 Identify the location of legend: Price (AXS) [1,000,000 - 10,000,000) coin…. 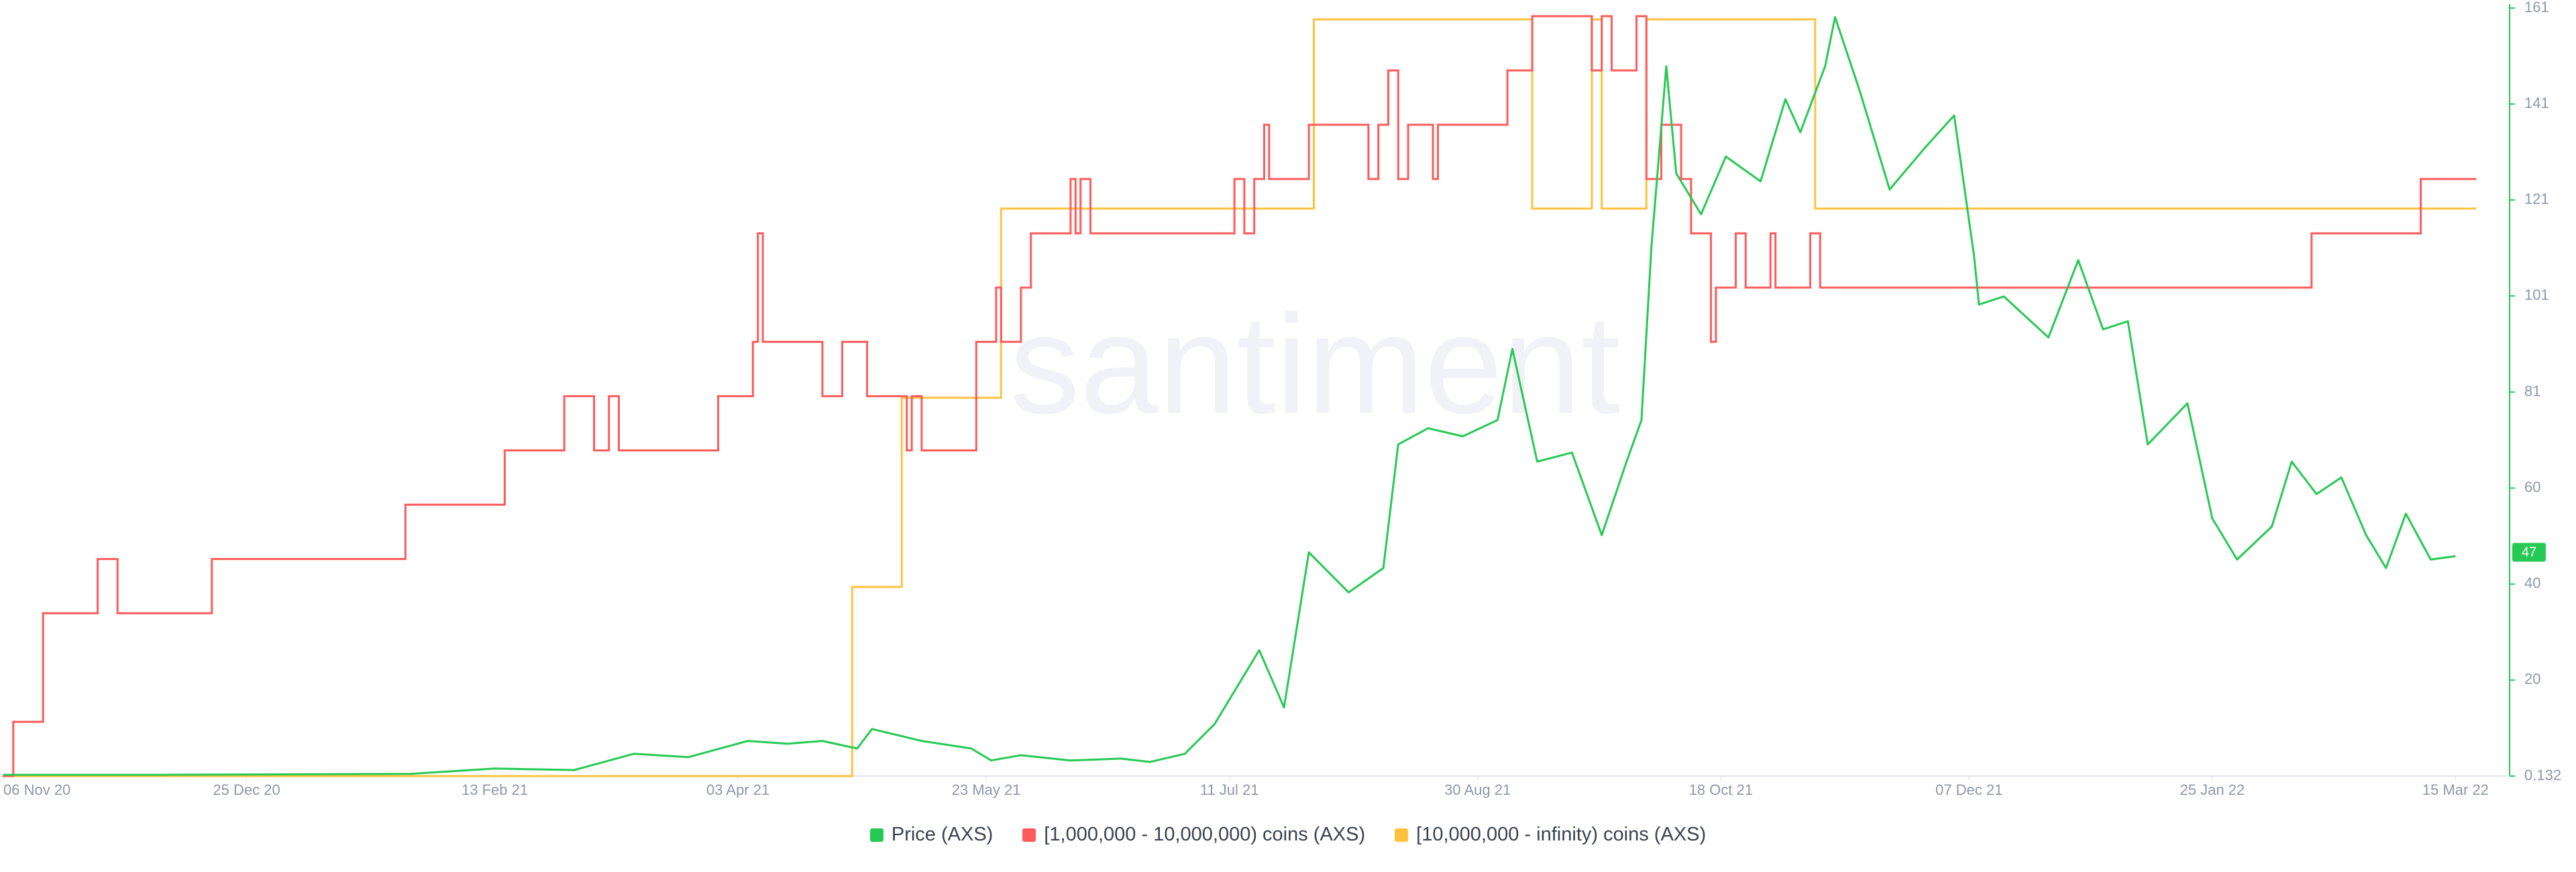
(1288, 835).